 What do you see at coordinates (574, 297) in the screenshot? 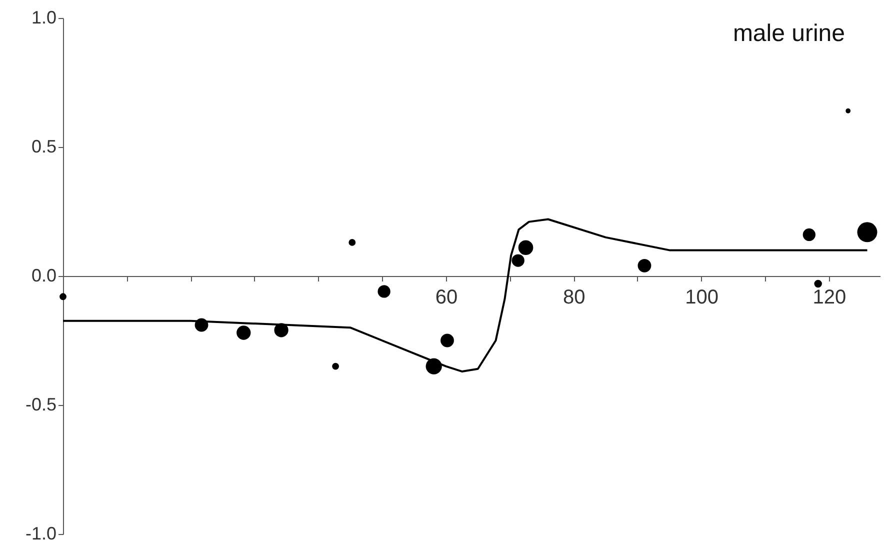
I see `x-tick-label: 80` at bounding box center [574, 297].